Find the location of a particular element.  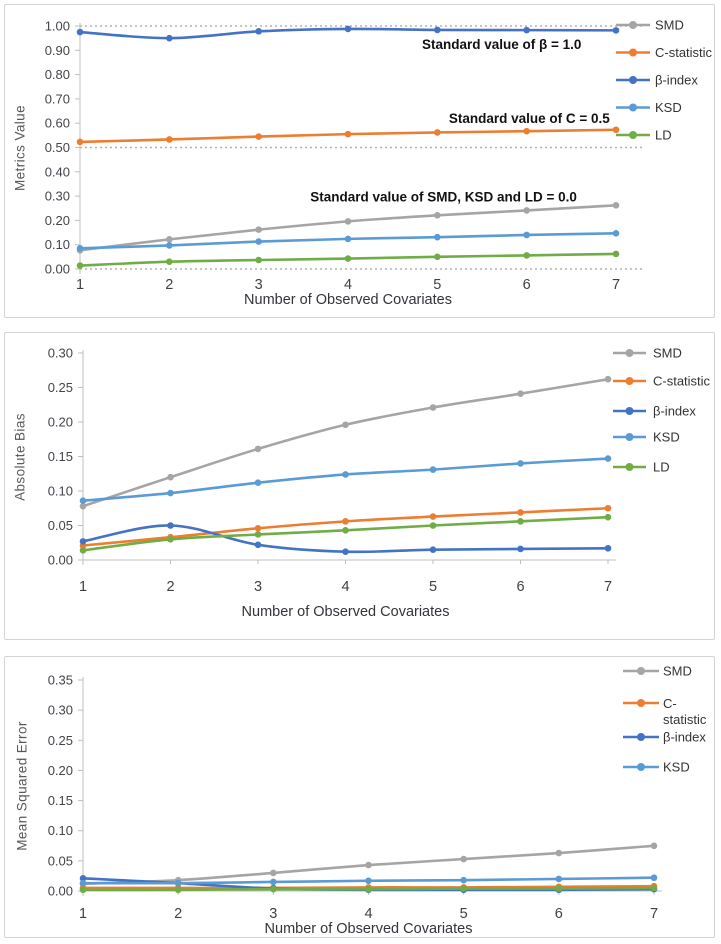

legend: SMD C-statistic β-index KSD LD is located at coordinates (662, 410).